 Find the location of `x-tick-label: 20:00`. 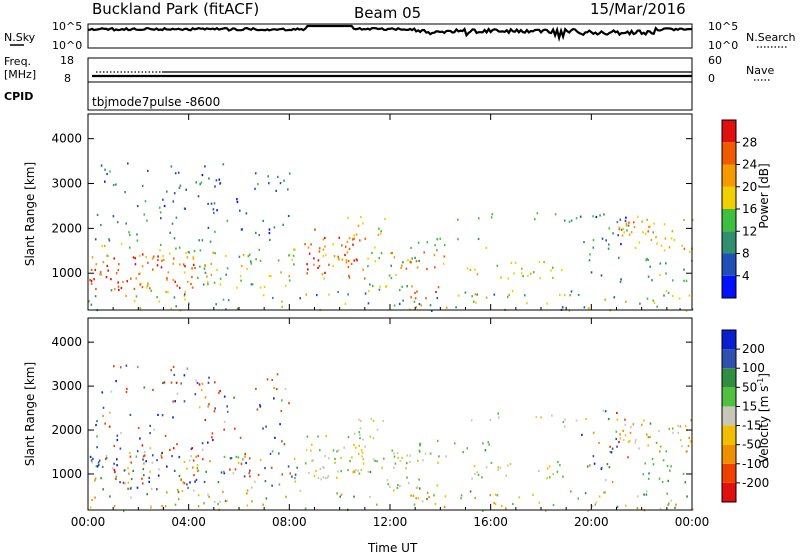

x-tick-label: 20:00 is located at coordinates (591, 522).